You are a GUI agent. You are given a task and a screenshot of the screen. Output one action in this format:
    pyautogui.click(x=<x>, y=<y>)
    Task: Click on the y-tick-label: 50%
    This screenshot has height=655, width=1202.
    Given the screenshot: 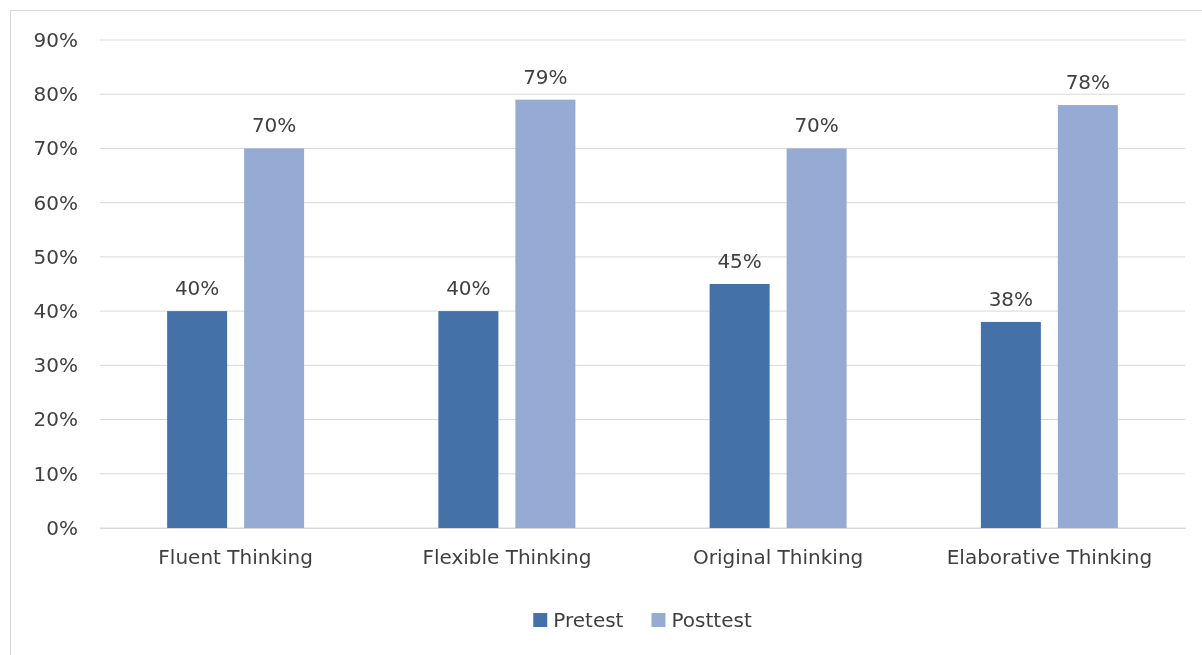 What is the action you would take?
    pyautogui.click(x=55, y=256)
    